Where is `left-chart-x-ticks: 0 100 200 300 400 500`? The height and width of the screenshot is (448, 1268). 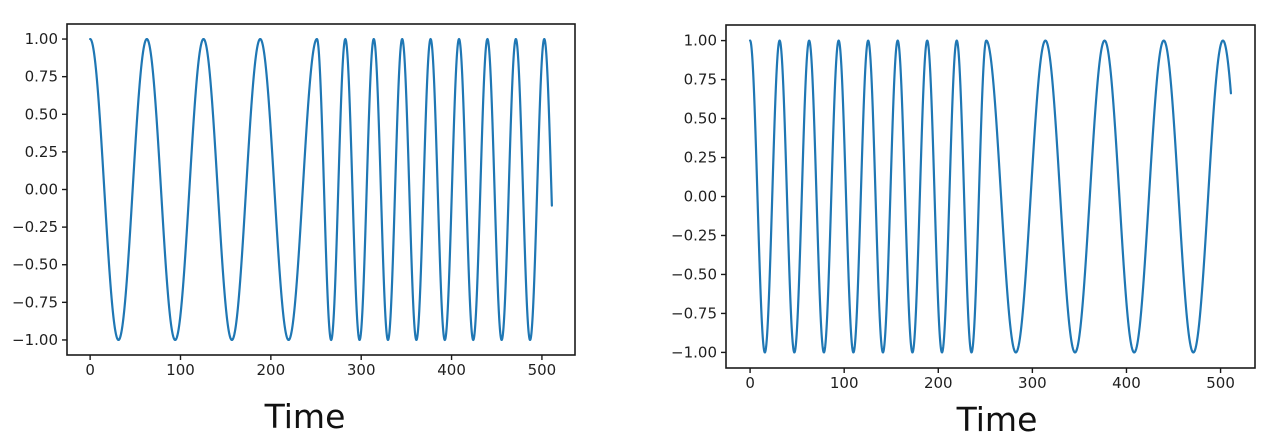 left-chart-x-ticks: 0 100 200 300 400 500 is located at coordinates (320, 367).